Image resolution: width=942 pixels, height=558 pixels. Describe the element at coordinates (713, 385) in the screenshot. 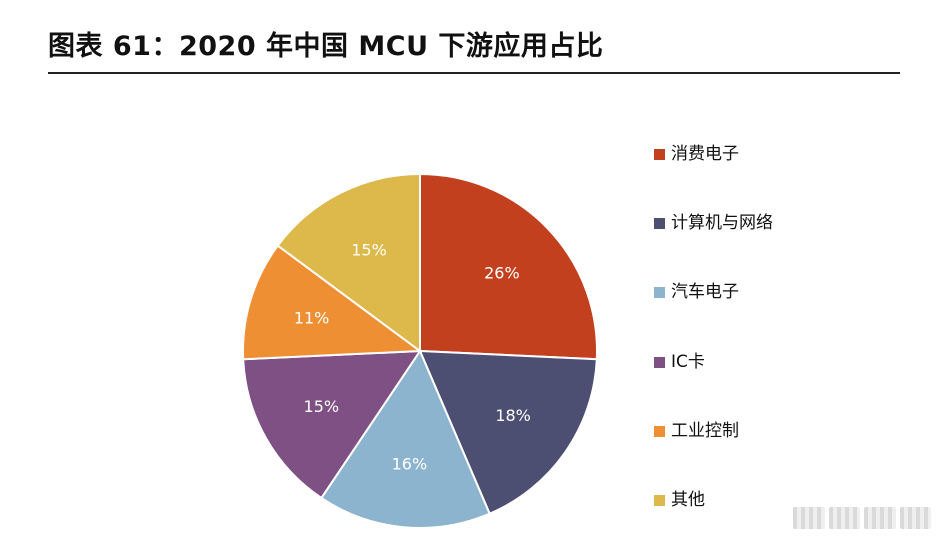

I see `legend-item: IC卡` at that location.